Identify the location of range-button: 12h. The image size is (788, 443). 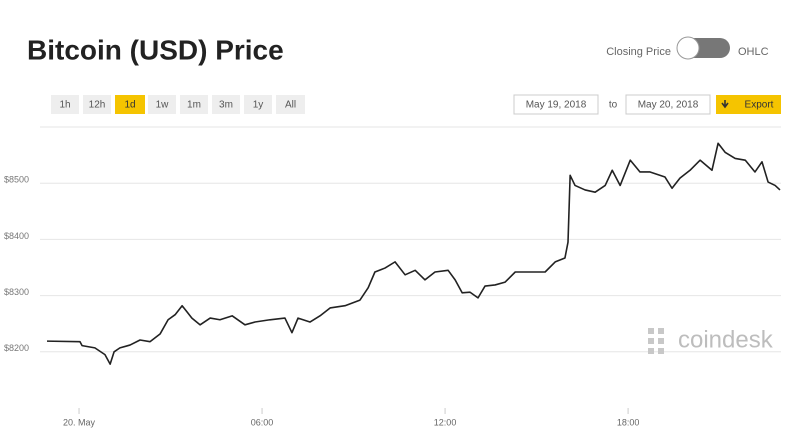
(97, 104).